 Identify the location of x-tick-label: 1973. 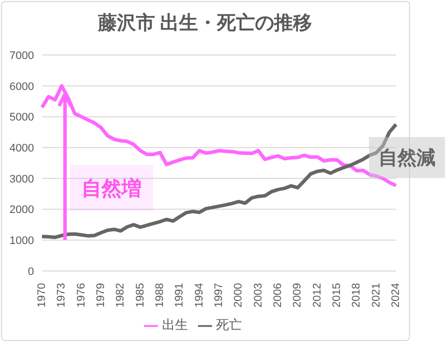
(62, 295).